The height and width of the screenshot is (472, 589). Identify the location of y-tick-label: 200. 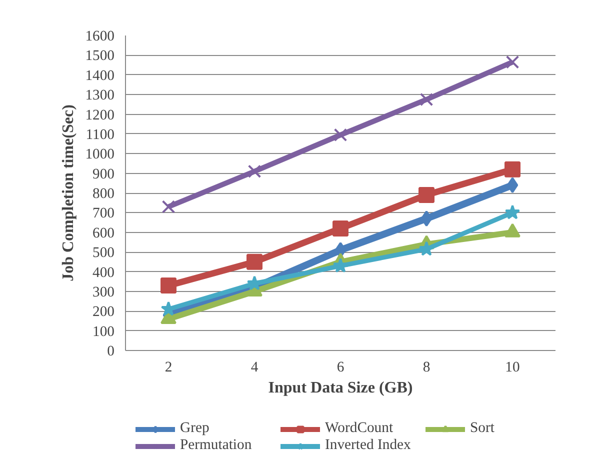
(103, 312).